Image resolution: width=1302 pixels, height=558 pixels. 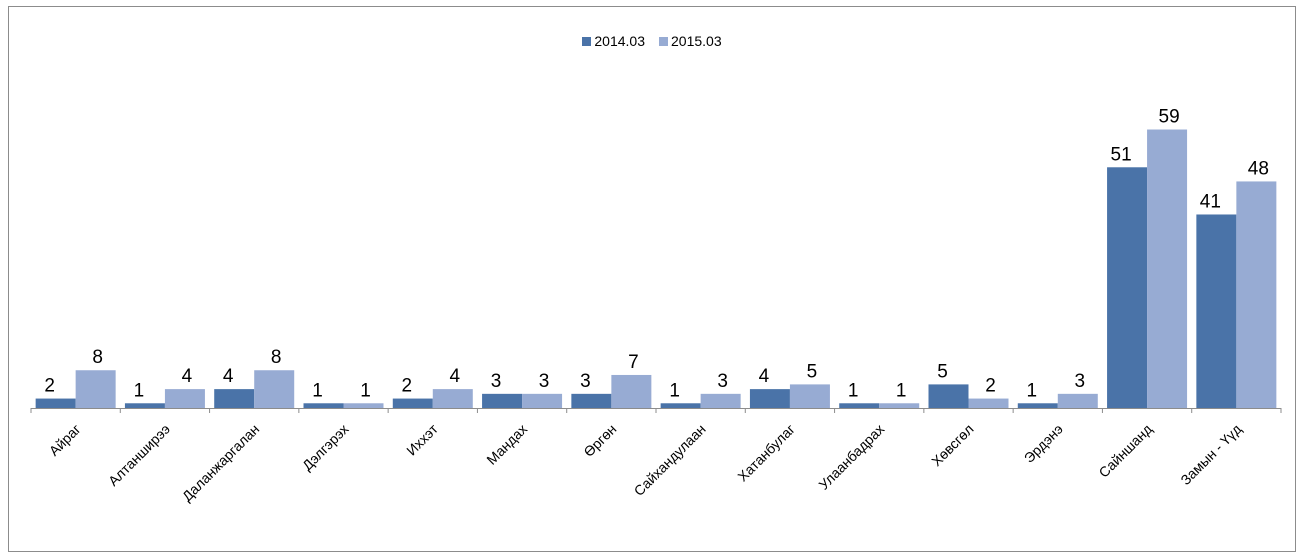 What do you see at coordinates (1121, 154) in the screenshot?
I see `data-label: 51` at bounding box center [1121, 154].